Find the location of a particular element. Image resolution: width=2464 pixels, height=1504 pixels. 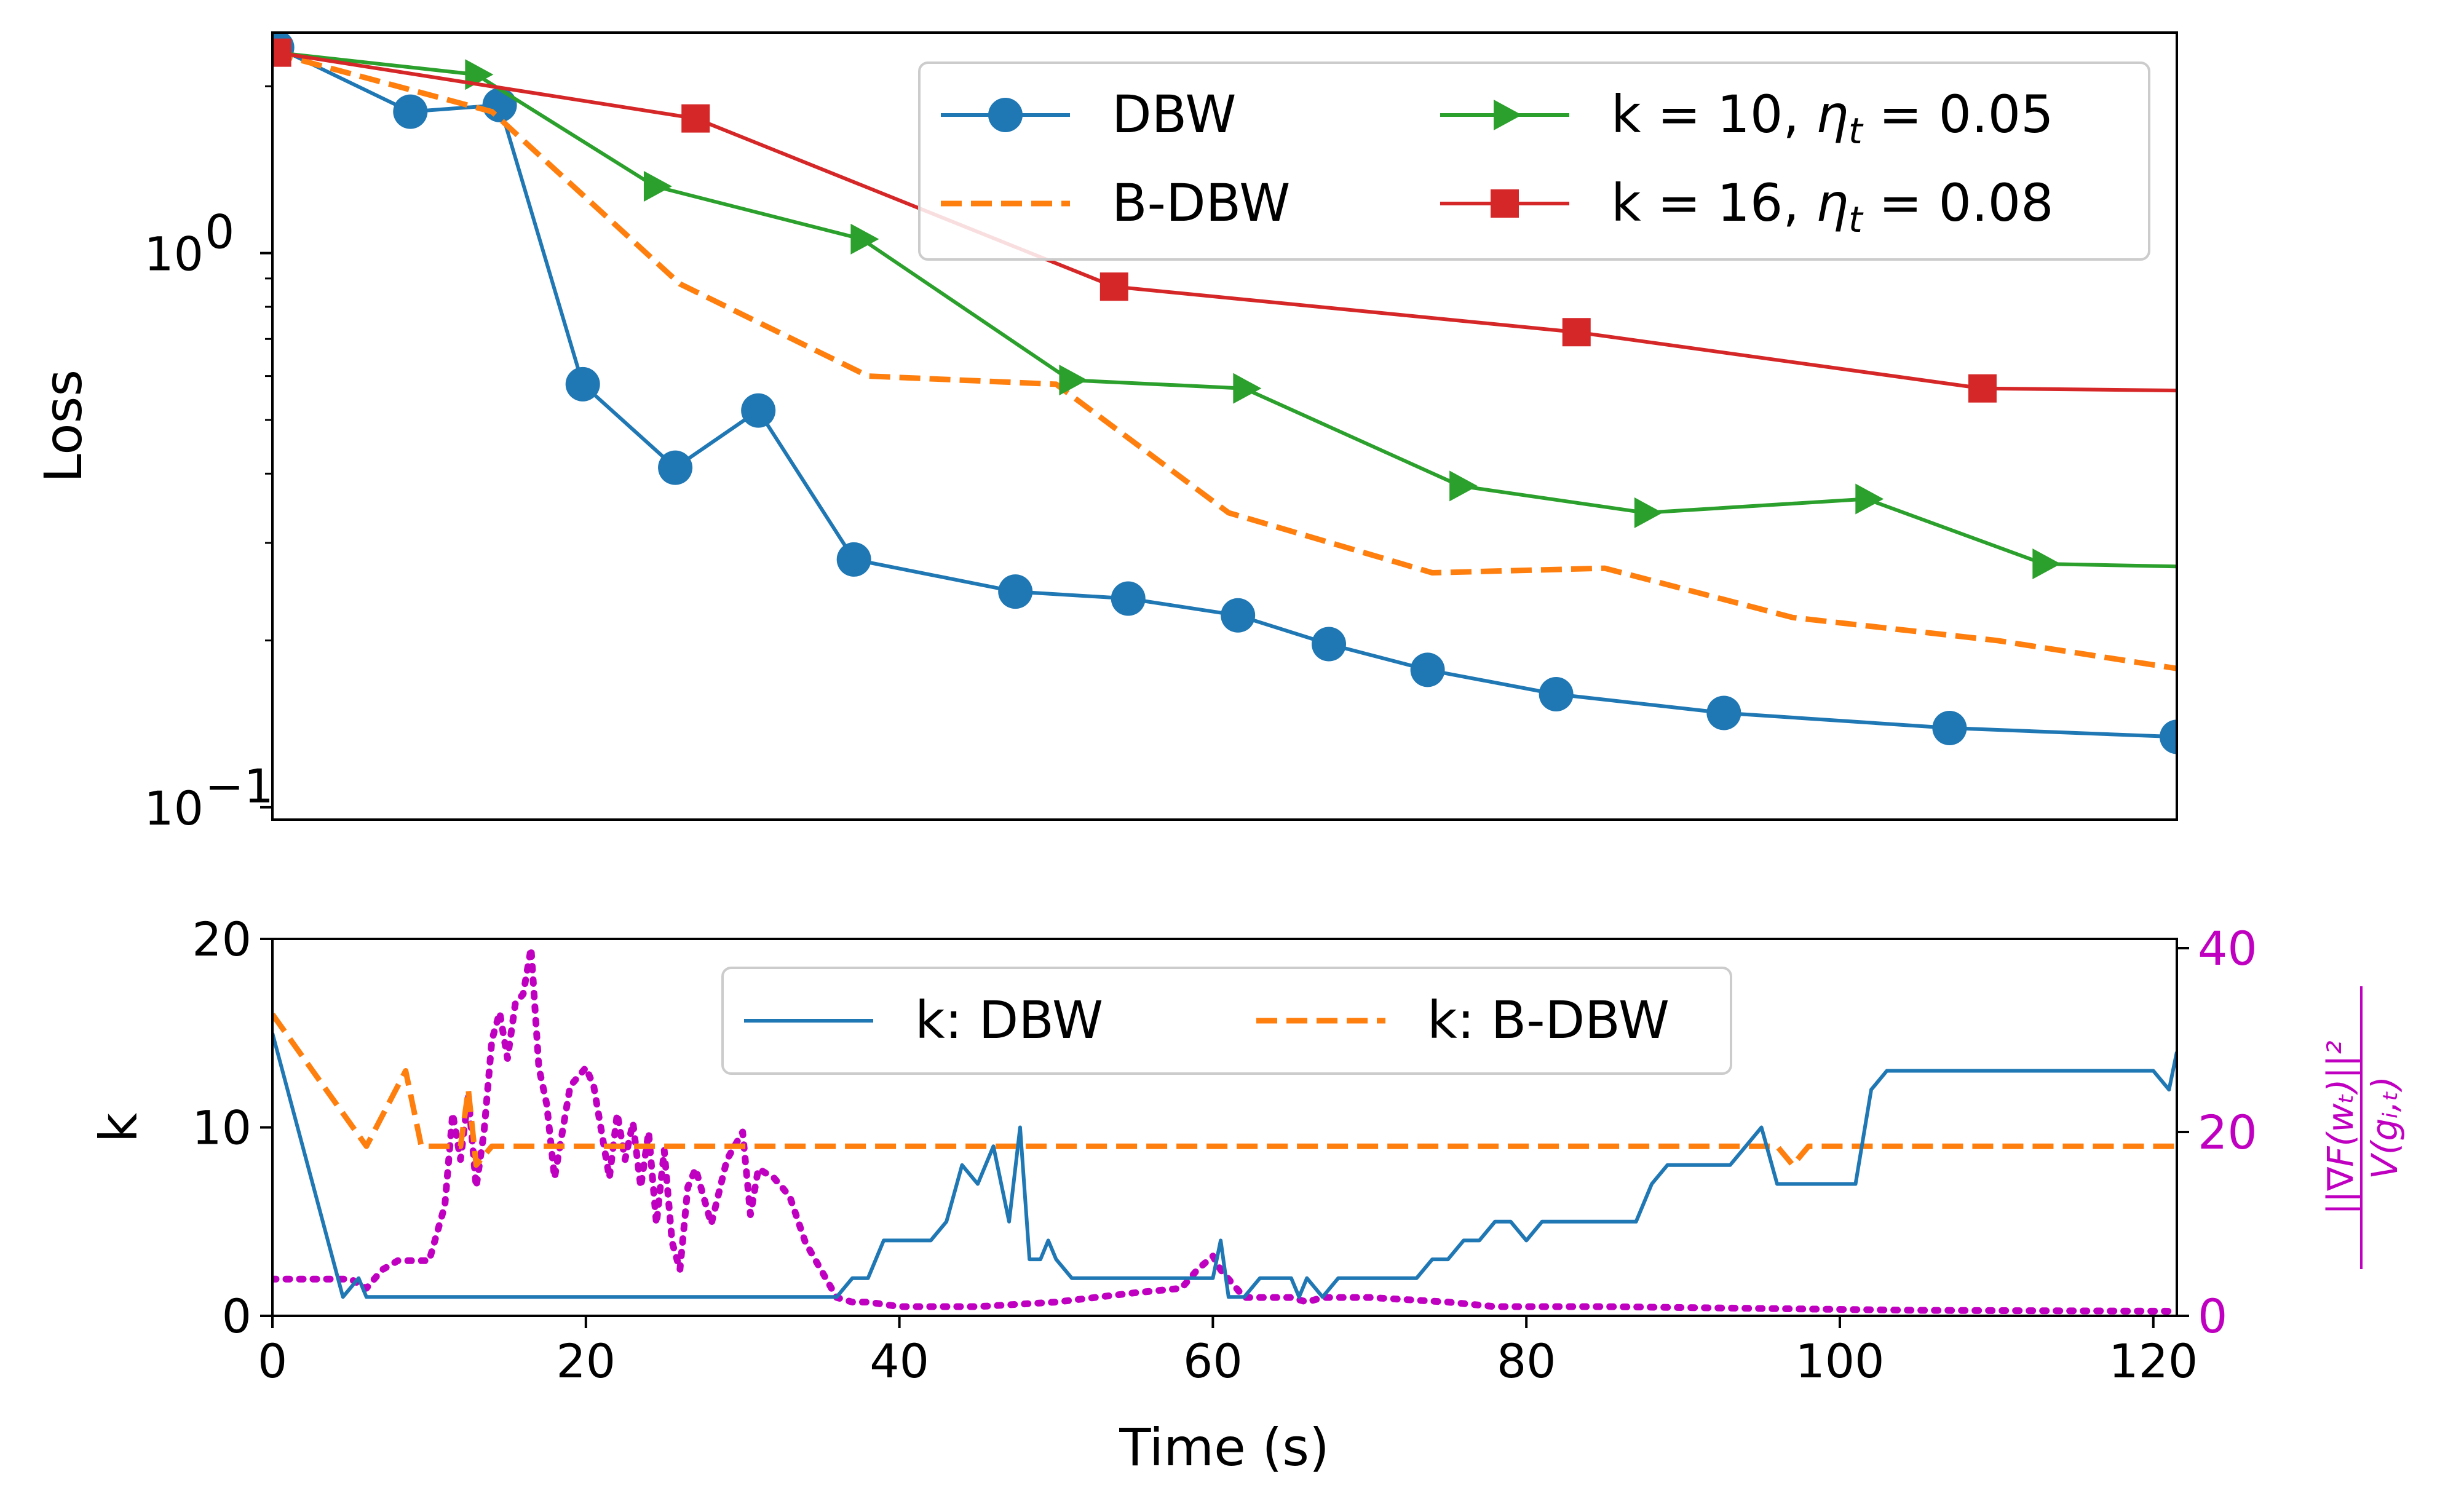

legend-marker-k16 is located at coordinates (1505, 203).